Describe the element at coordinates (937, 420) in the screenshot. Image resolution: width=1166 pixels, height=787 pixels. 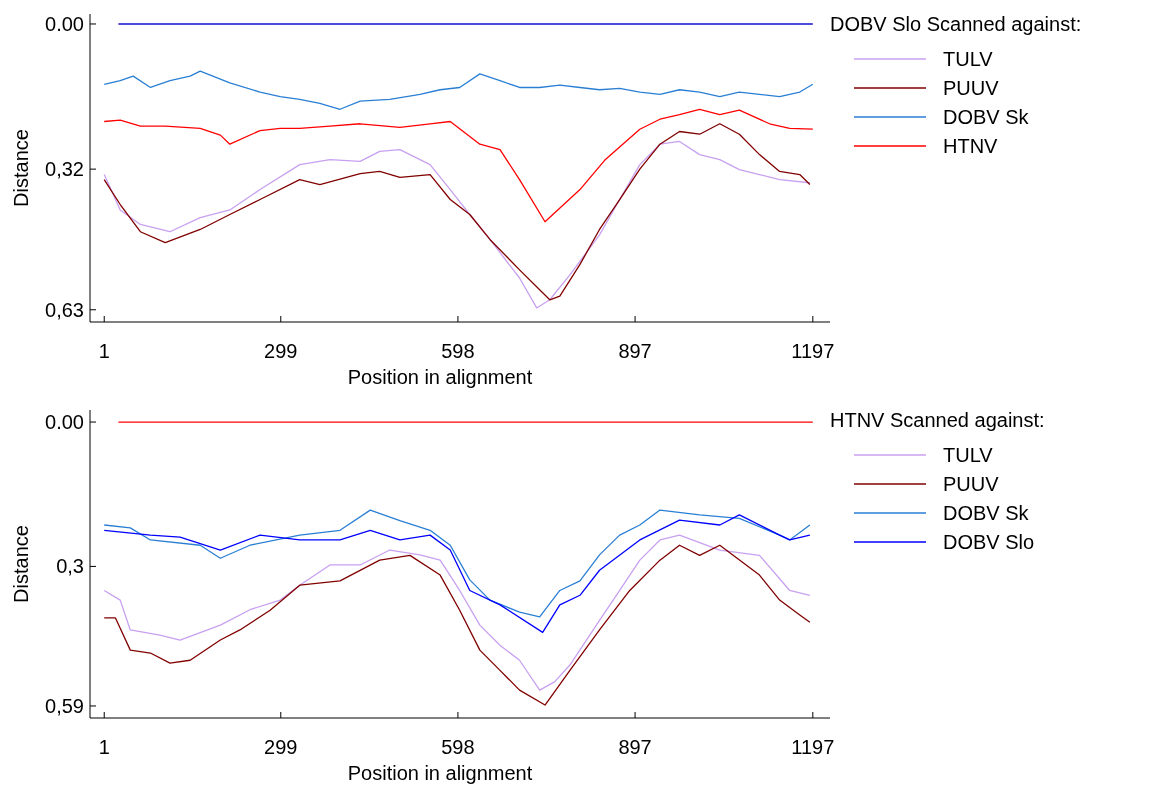
I see `legend-title: HTNV Scanned against:` at that location.